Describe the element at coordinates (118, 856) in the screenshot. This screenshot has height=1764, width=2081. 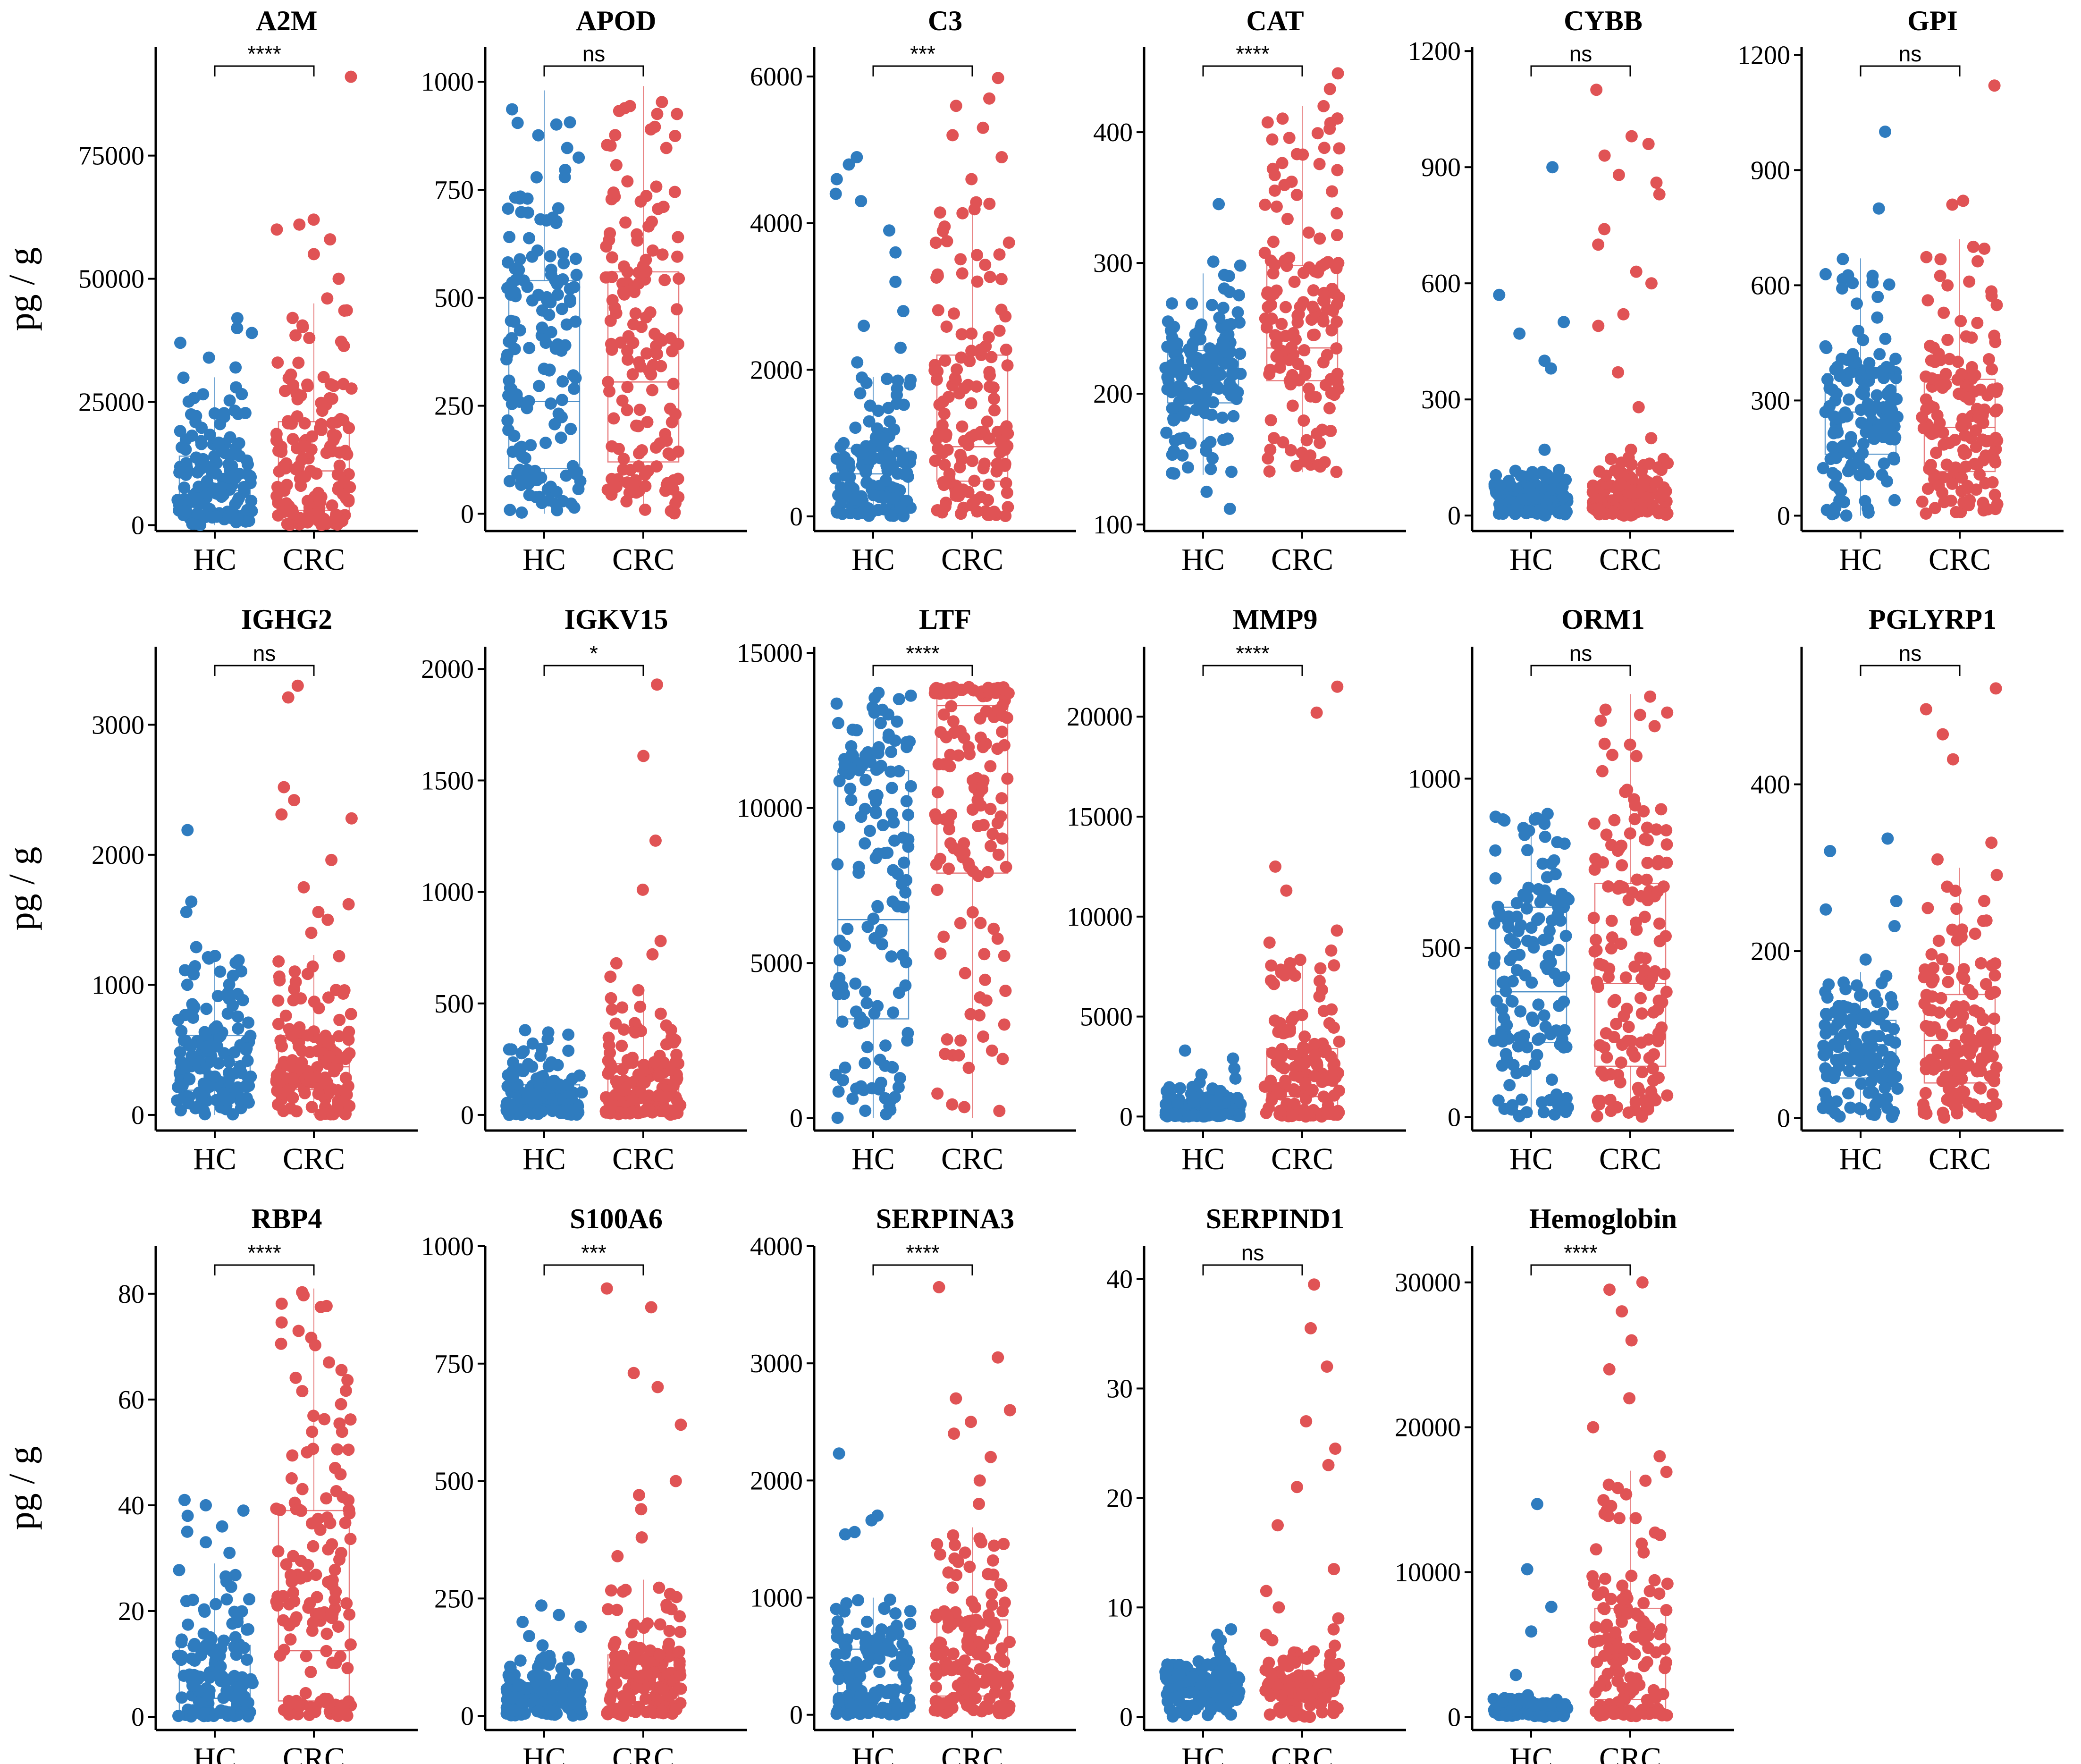
I see `y-tick-label: 2000` at that location.